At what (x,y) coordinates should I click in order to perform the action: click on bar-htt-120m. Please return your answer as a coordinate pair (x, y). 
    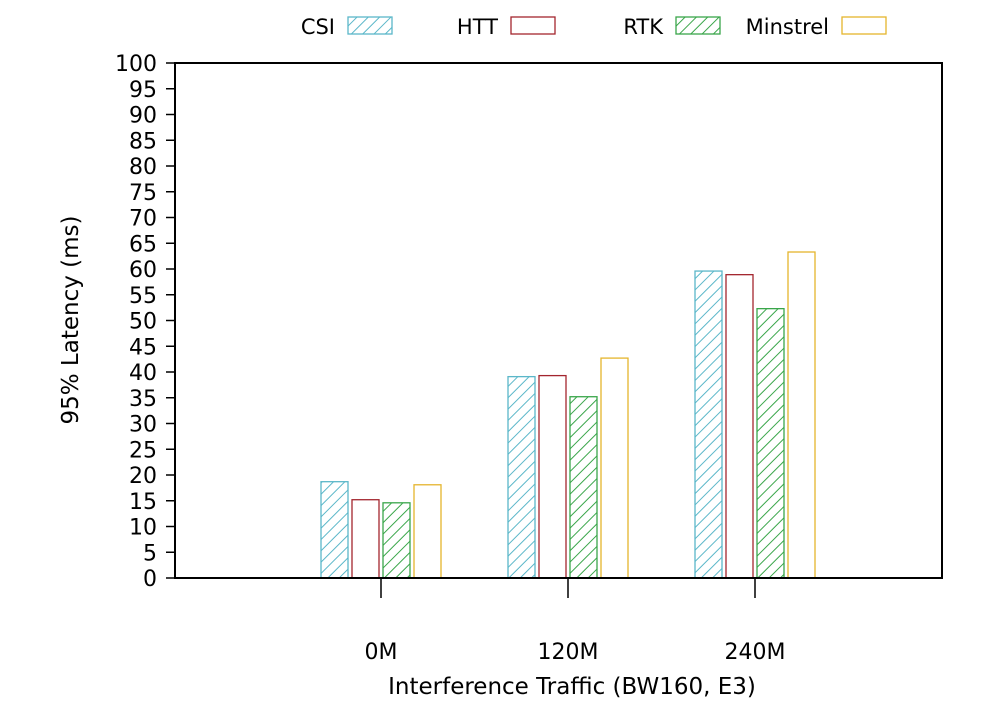
    Looking at the image, I should click on (552, 476).